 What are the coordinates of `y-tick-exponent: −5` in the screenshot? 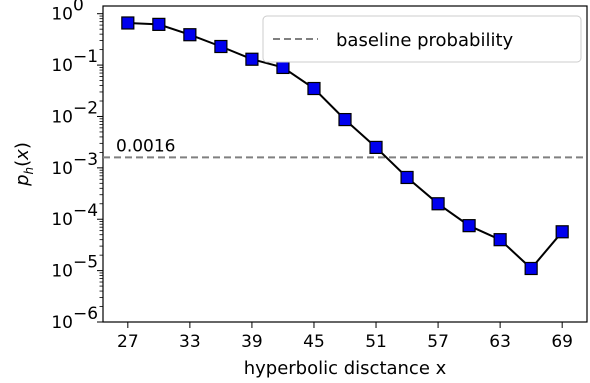 It's located at (85, 263).